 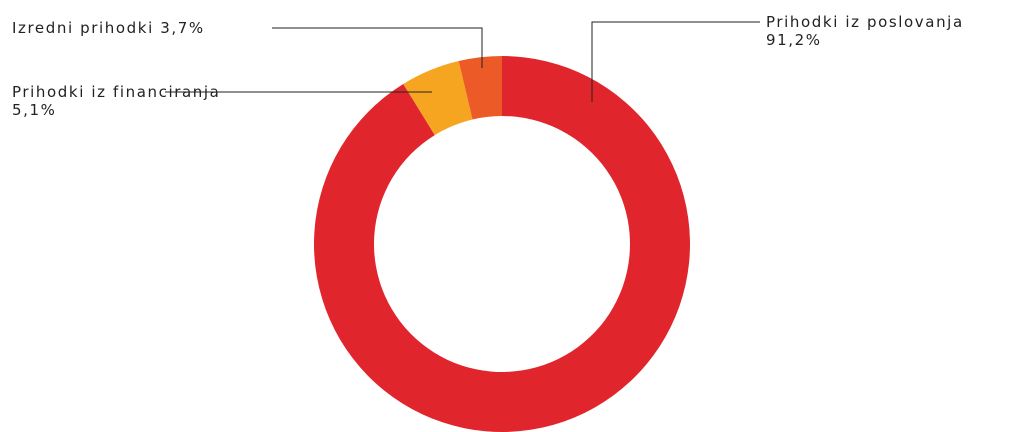 I want to click on slice-label: Prihodki iz financiranja 5,1%, so click(x=132, y=101).